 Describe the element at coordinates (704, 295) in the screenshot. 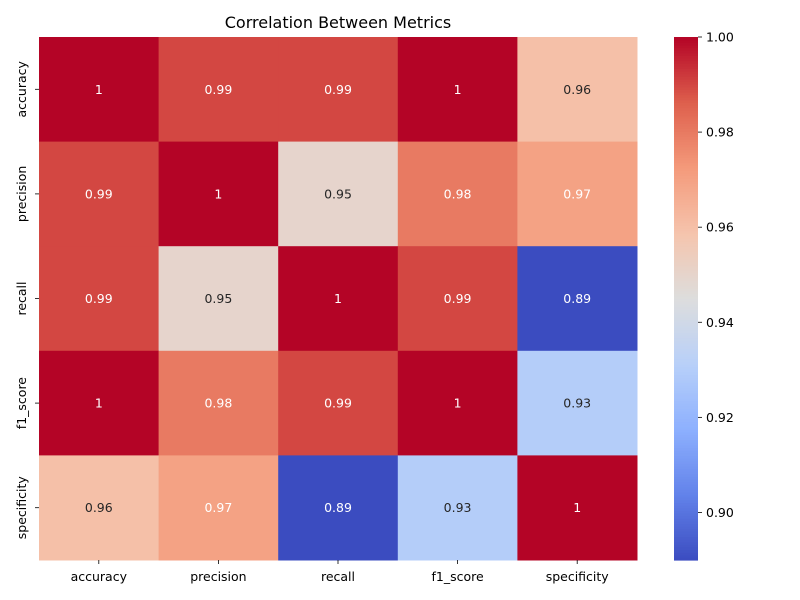

I see `colorbar: 0.90 0.92 0.94 0.96 0.98 1.00` at that location.